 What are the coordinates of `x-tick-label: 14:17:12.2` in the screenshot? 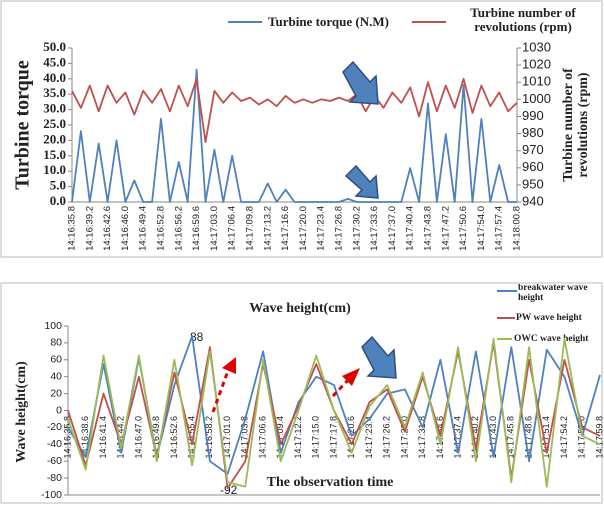 It's located at (298, 437).